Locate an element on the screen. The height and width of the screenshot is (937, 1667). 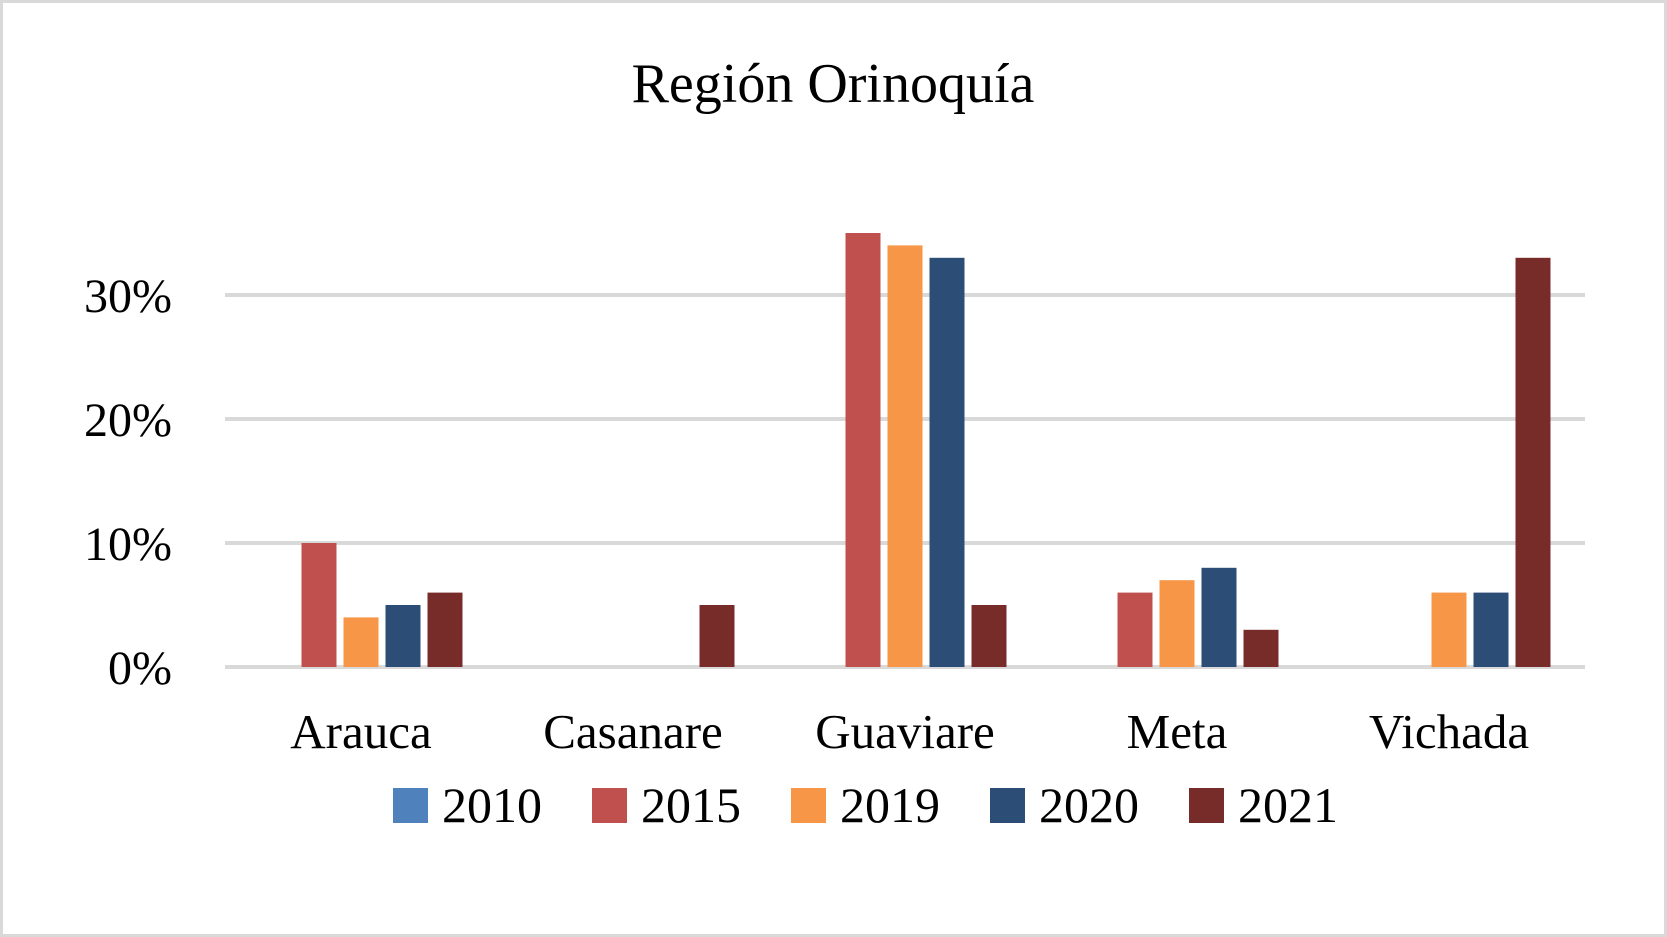
legend: 2010 2015 2019 2020 2021 is located at coordinates (865, 805).